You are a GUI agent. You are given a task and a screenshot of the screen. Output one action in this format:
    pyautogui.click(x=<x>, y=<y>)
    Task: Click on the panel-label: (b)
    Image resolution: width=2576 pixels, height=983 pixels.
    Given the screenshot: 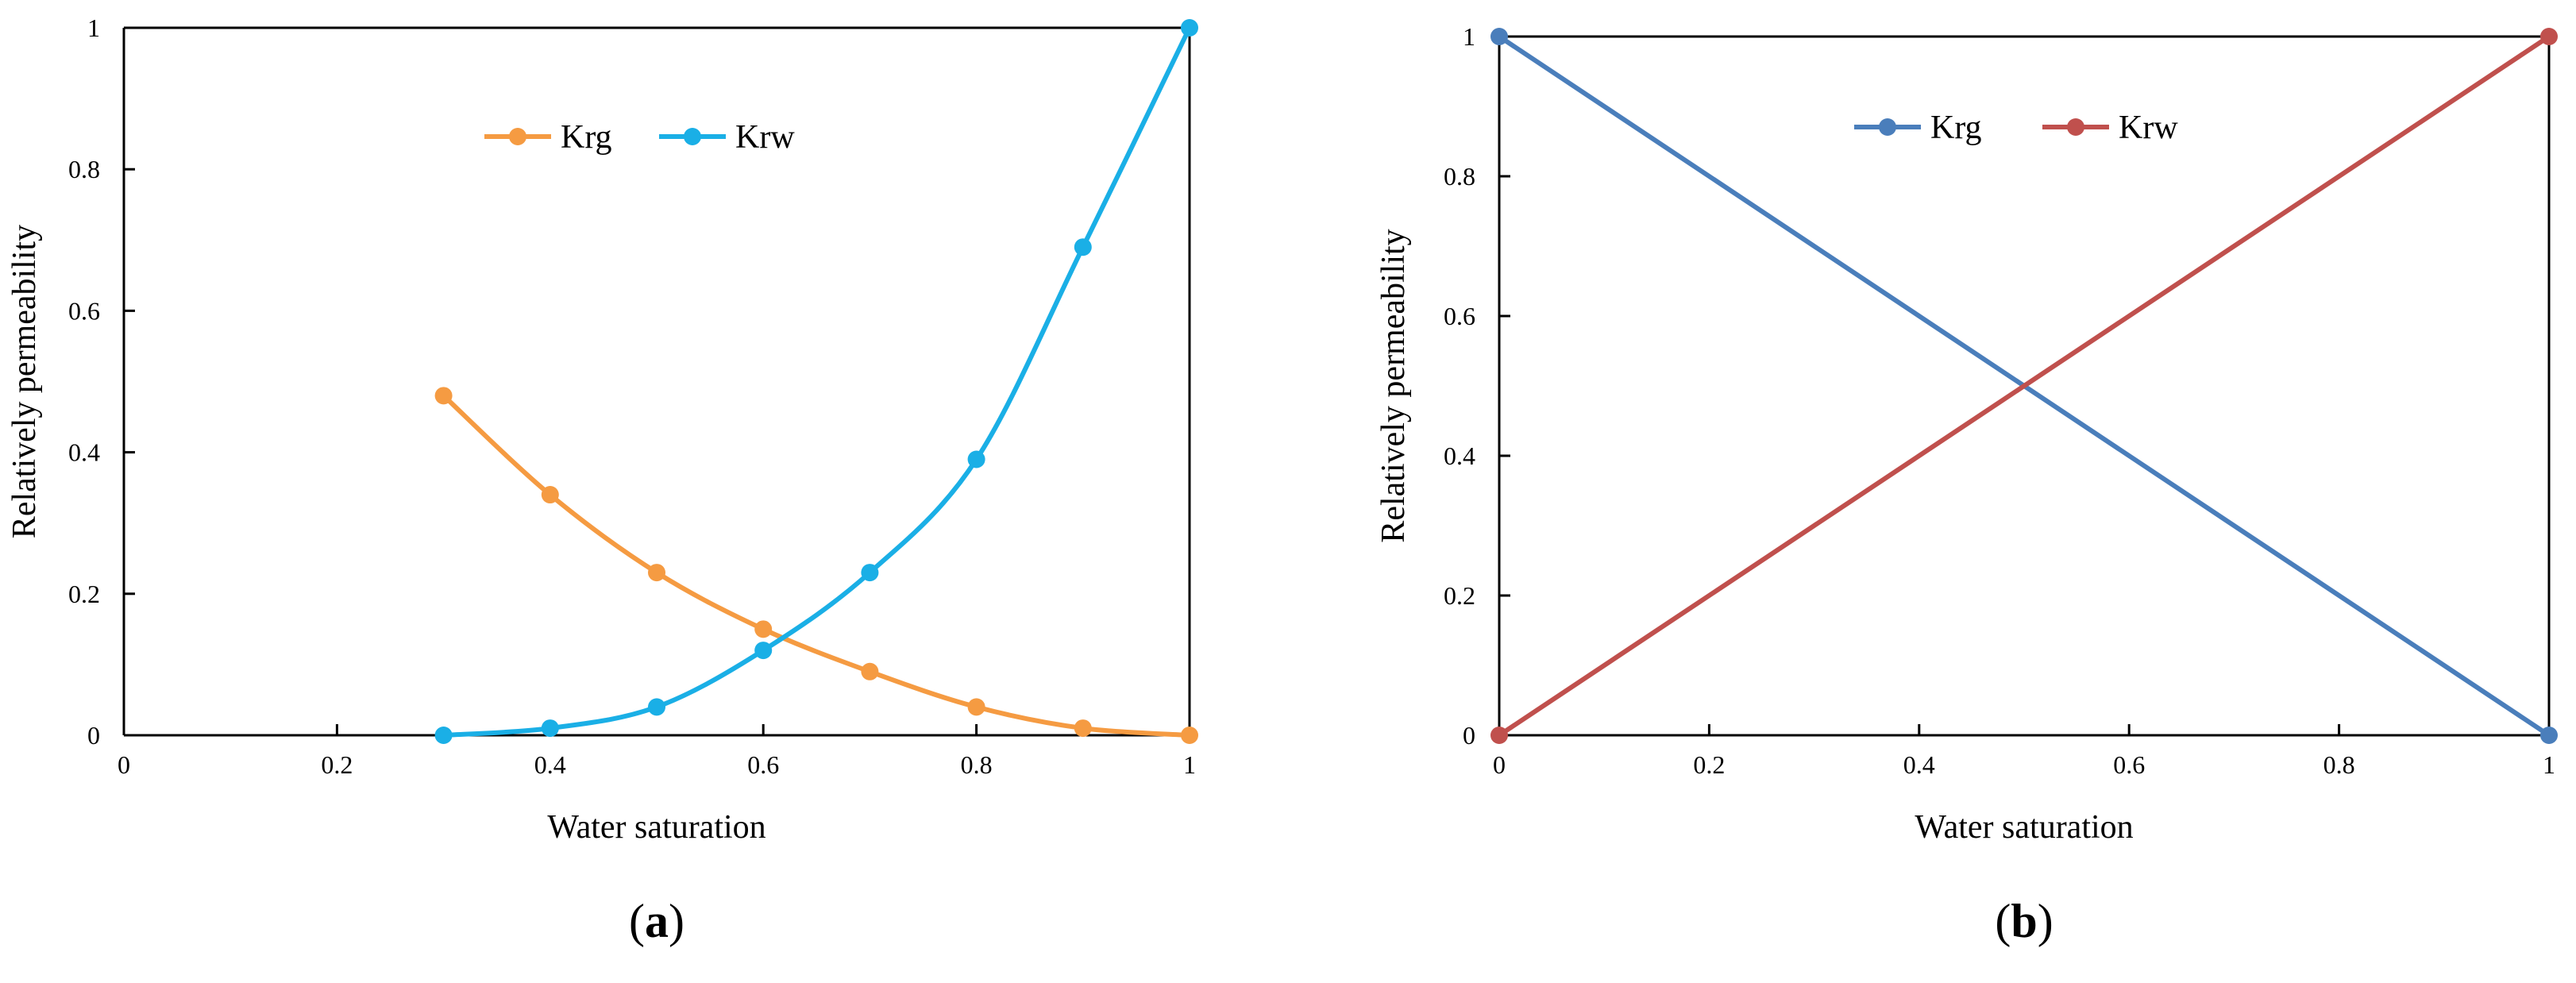 What is the action you would take?
    pyautogui.click(x=2024, y=921)
    